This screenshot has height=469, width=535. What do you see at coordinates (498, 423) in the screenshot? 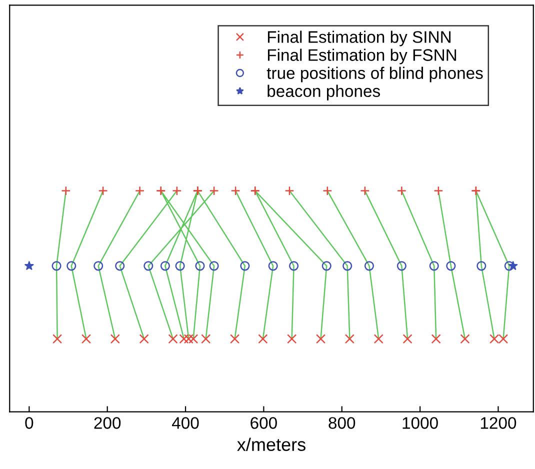
I see `x-tick-label: 1200` at bounding box center [498, 423].